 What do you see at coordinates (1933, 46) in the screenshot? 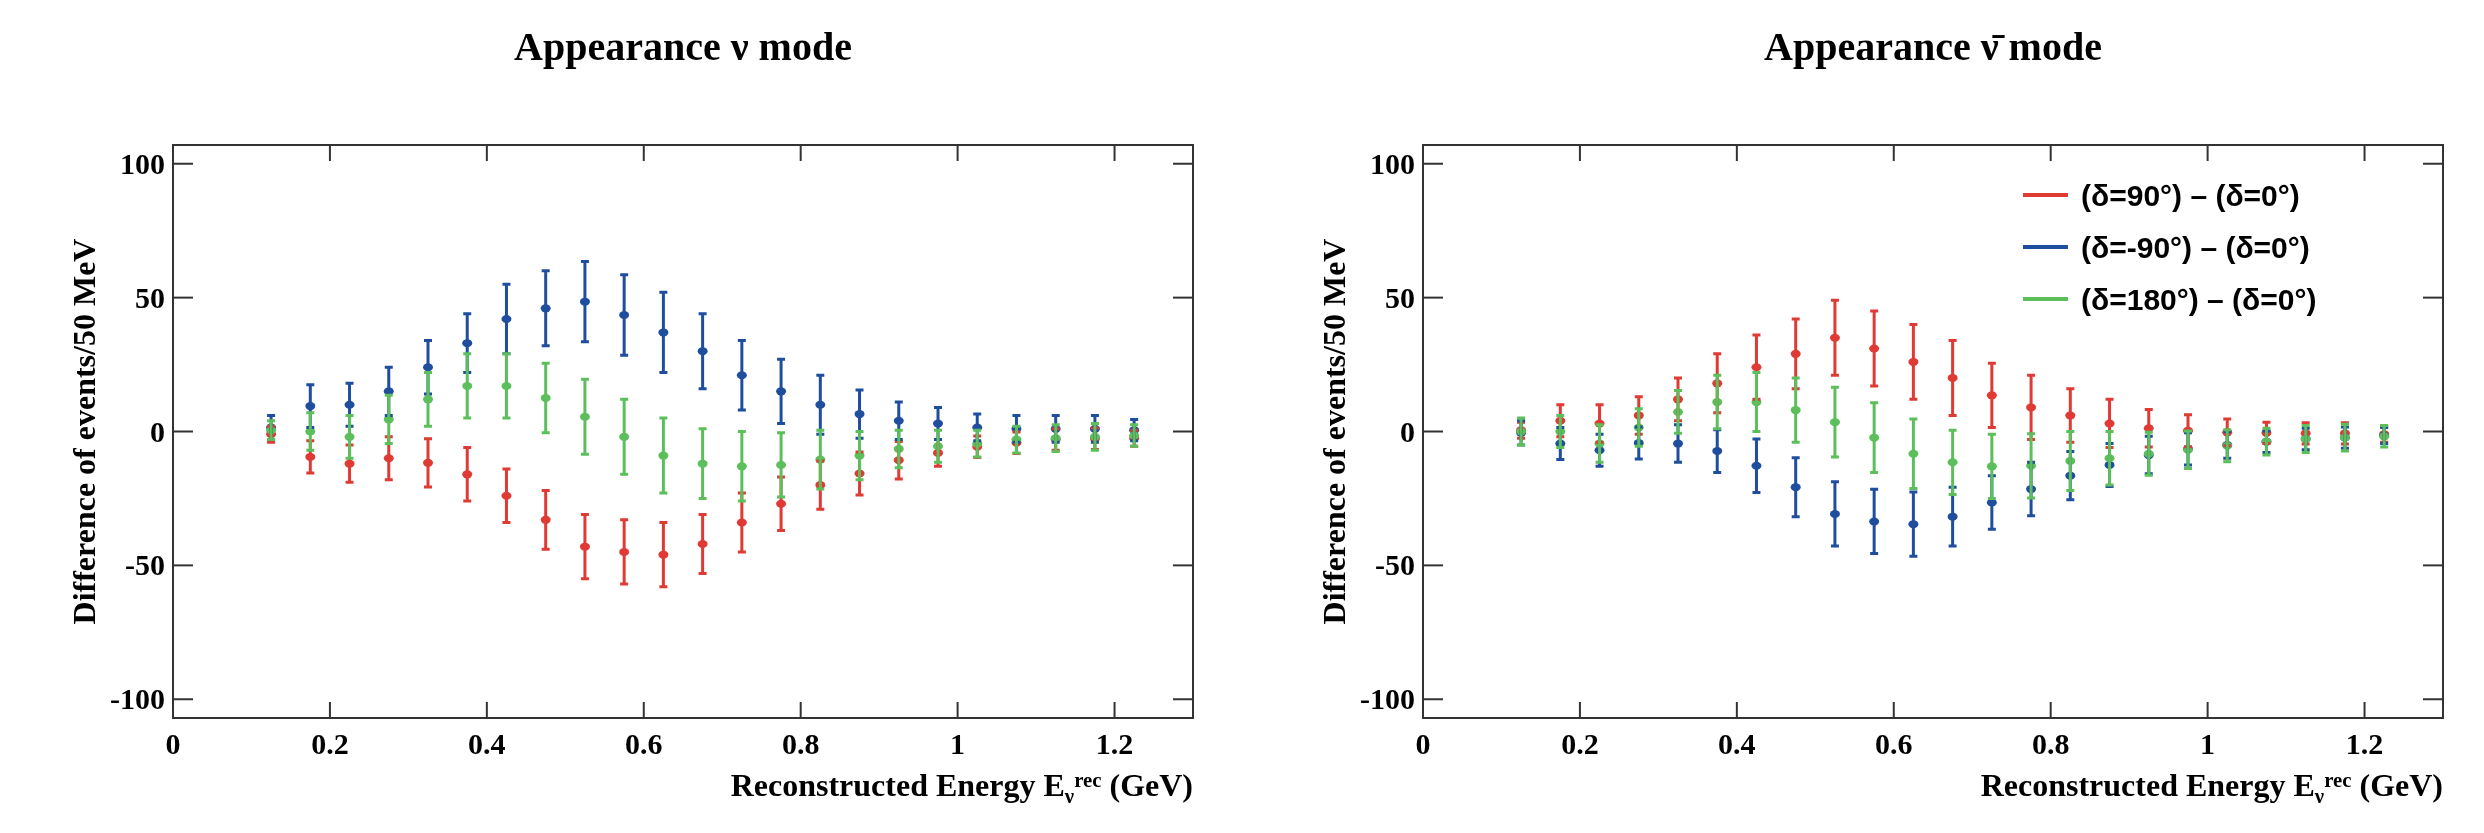
I see `chart-title: Appearance ν̄ mode` at bounding box center [1933, 46].